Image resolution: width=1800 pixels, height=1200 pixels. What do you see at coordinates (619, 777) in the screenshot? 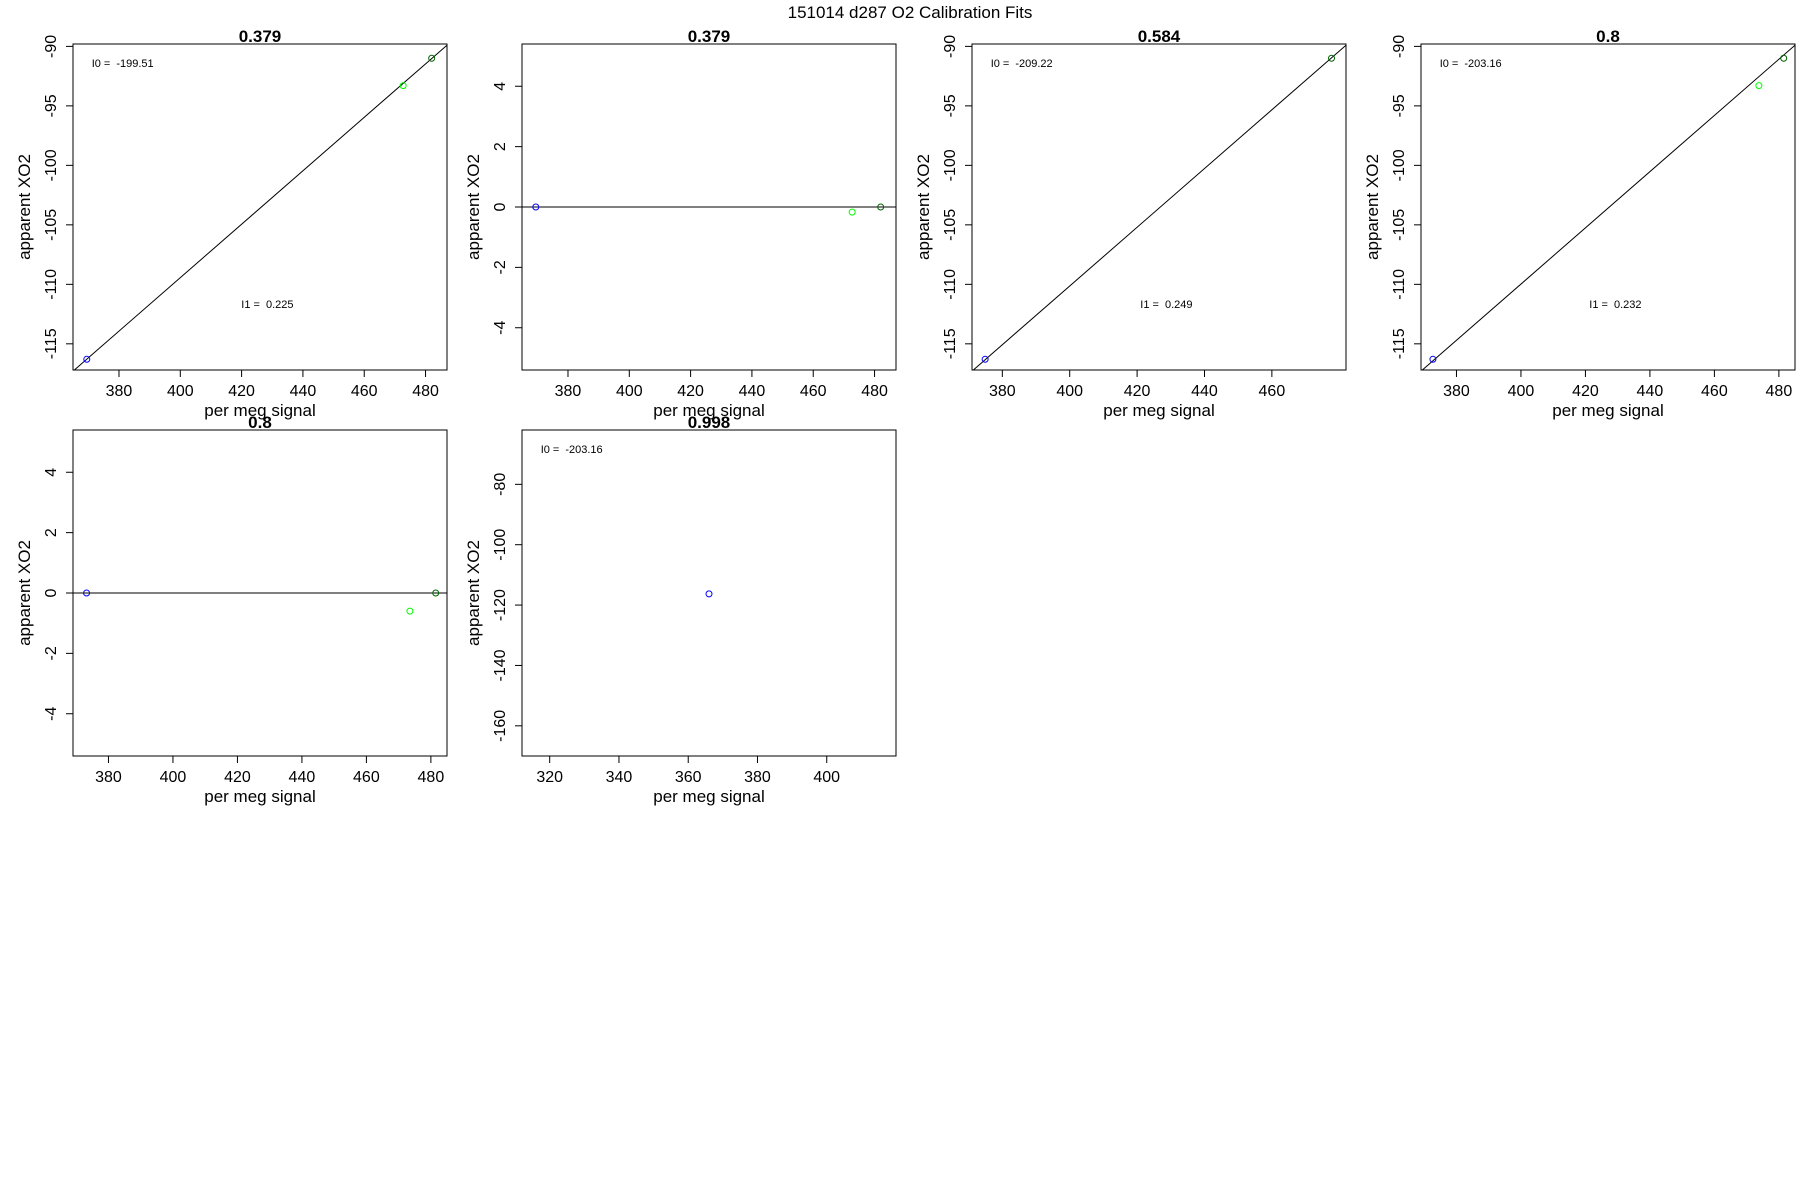
I see `x-tick-label: 340` at bounding box center [619, 777].